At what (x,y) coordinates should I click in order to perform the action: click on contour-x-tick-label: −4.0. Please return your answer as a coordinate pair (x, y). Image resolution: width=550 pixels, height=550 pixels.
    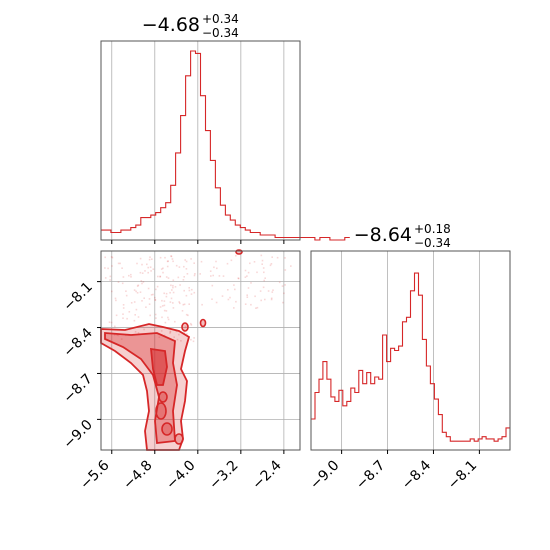
    Looking at the image, I should click on (180, 475).